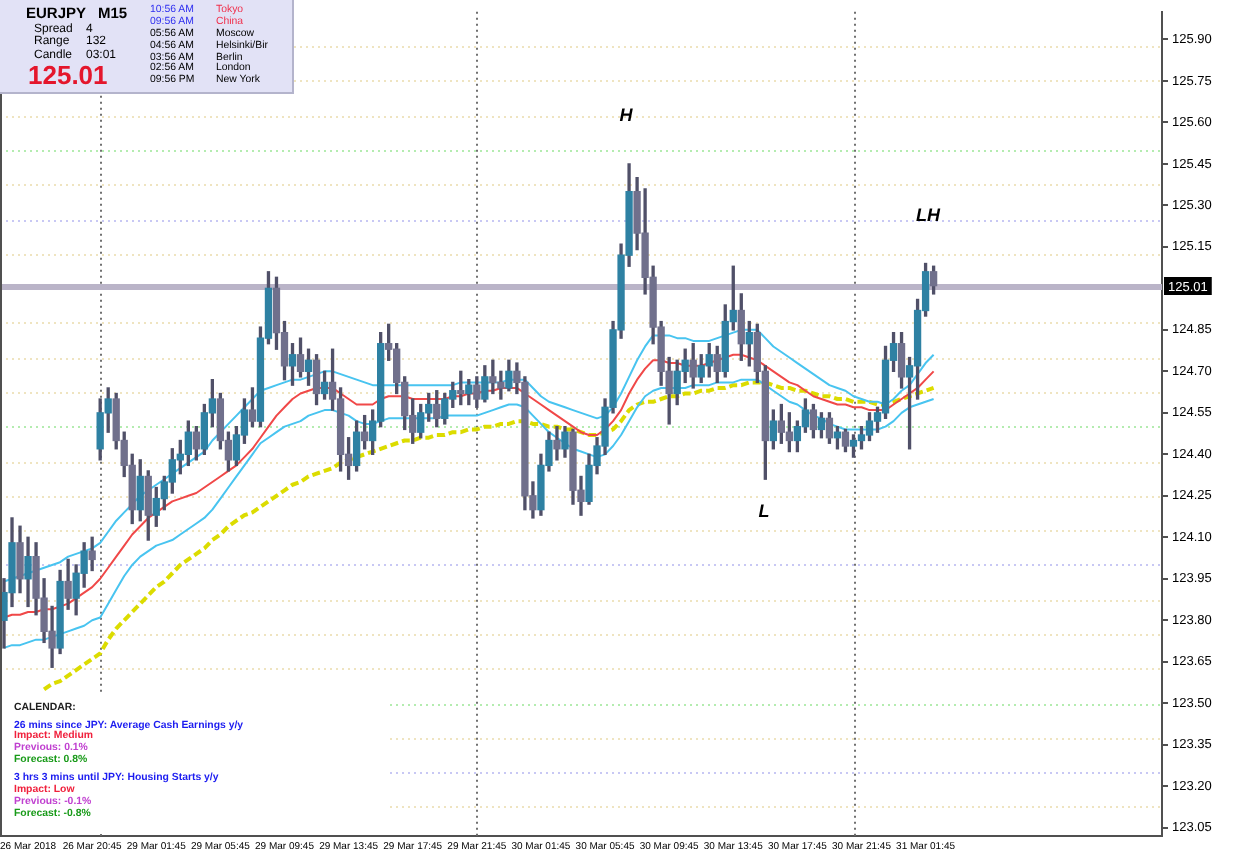 This screenshot has width=1250, height=858. I want to click on annotation: 125.01, so click(68, 75).